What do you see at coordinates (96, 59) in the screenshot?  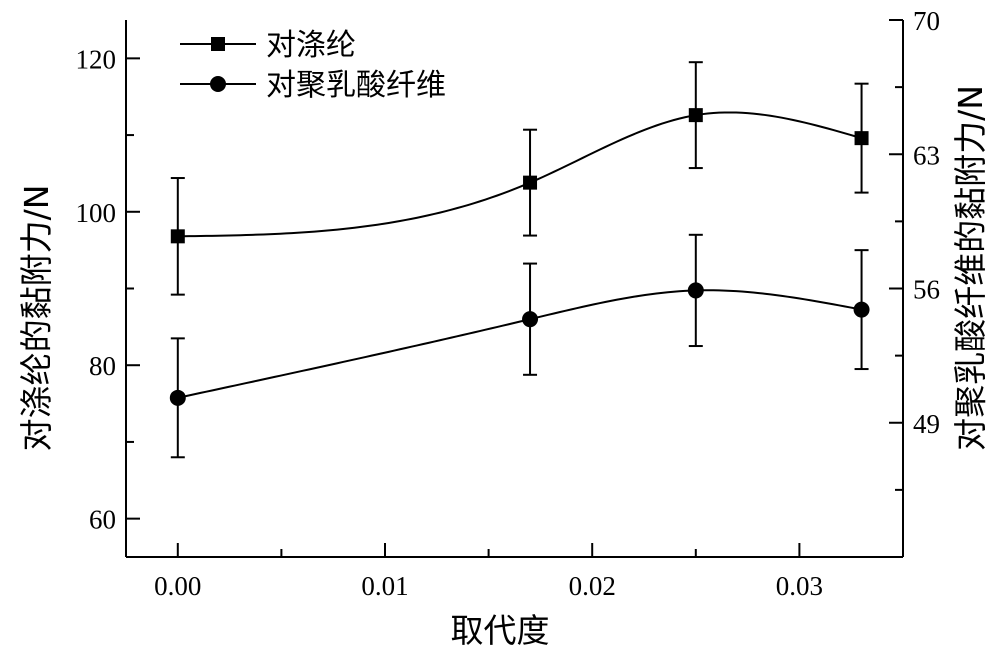 I see `left-y-tick-label: 120` at bounding box center [96, 59].